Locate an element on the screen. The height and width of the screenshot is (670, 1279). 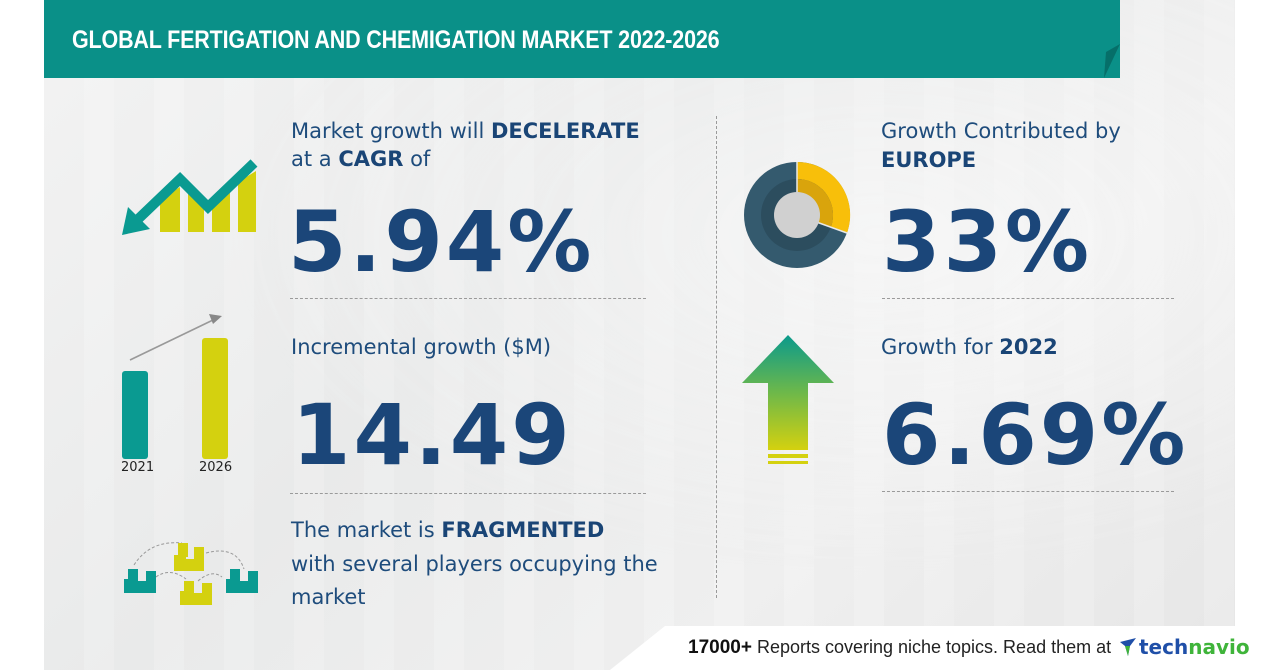
technavio-logo: tech navio is located at coordinates (1185, 647).